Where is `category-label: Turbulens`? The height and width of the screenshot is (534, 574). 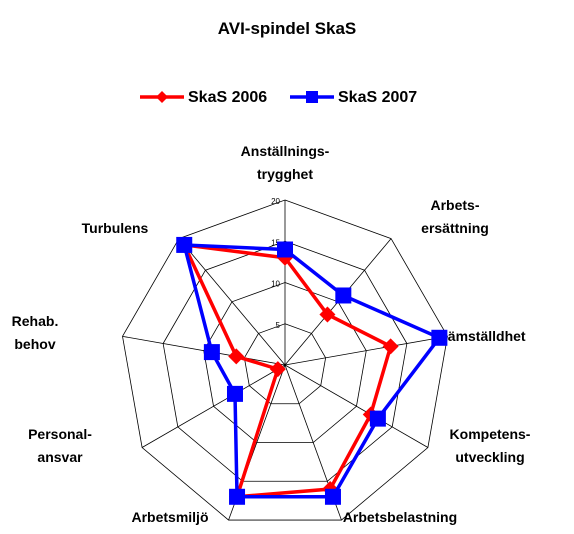
category-label: Turbulens is located at coordinates (115, 228).